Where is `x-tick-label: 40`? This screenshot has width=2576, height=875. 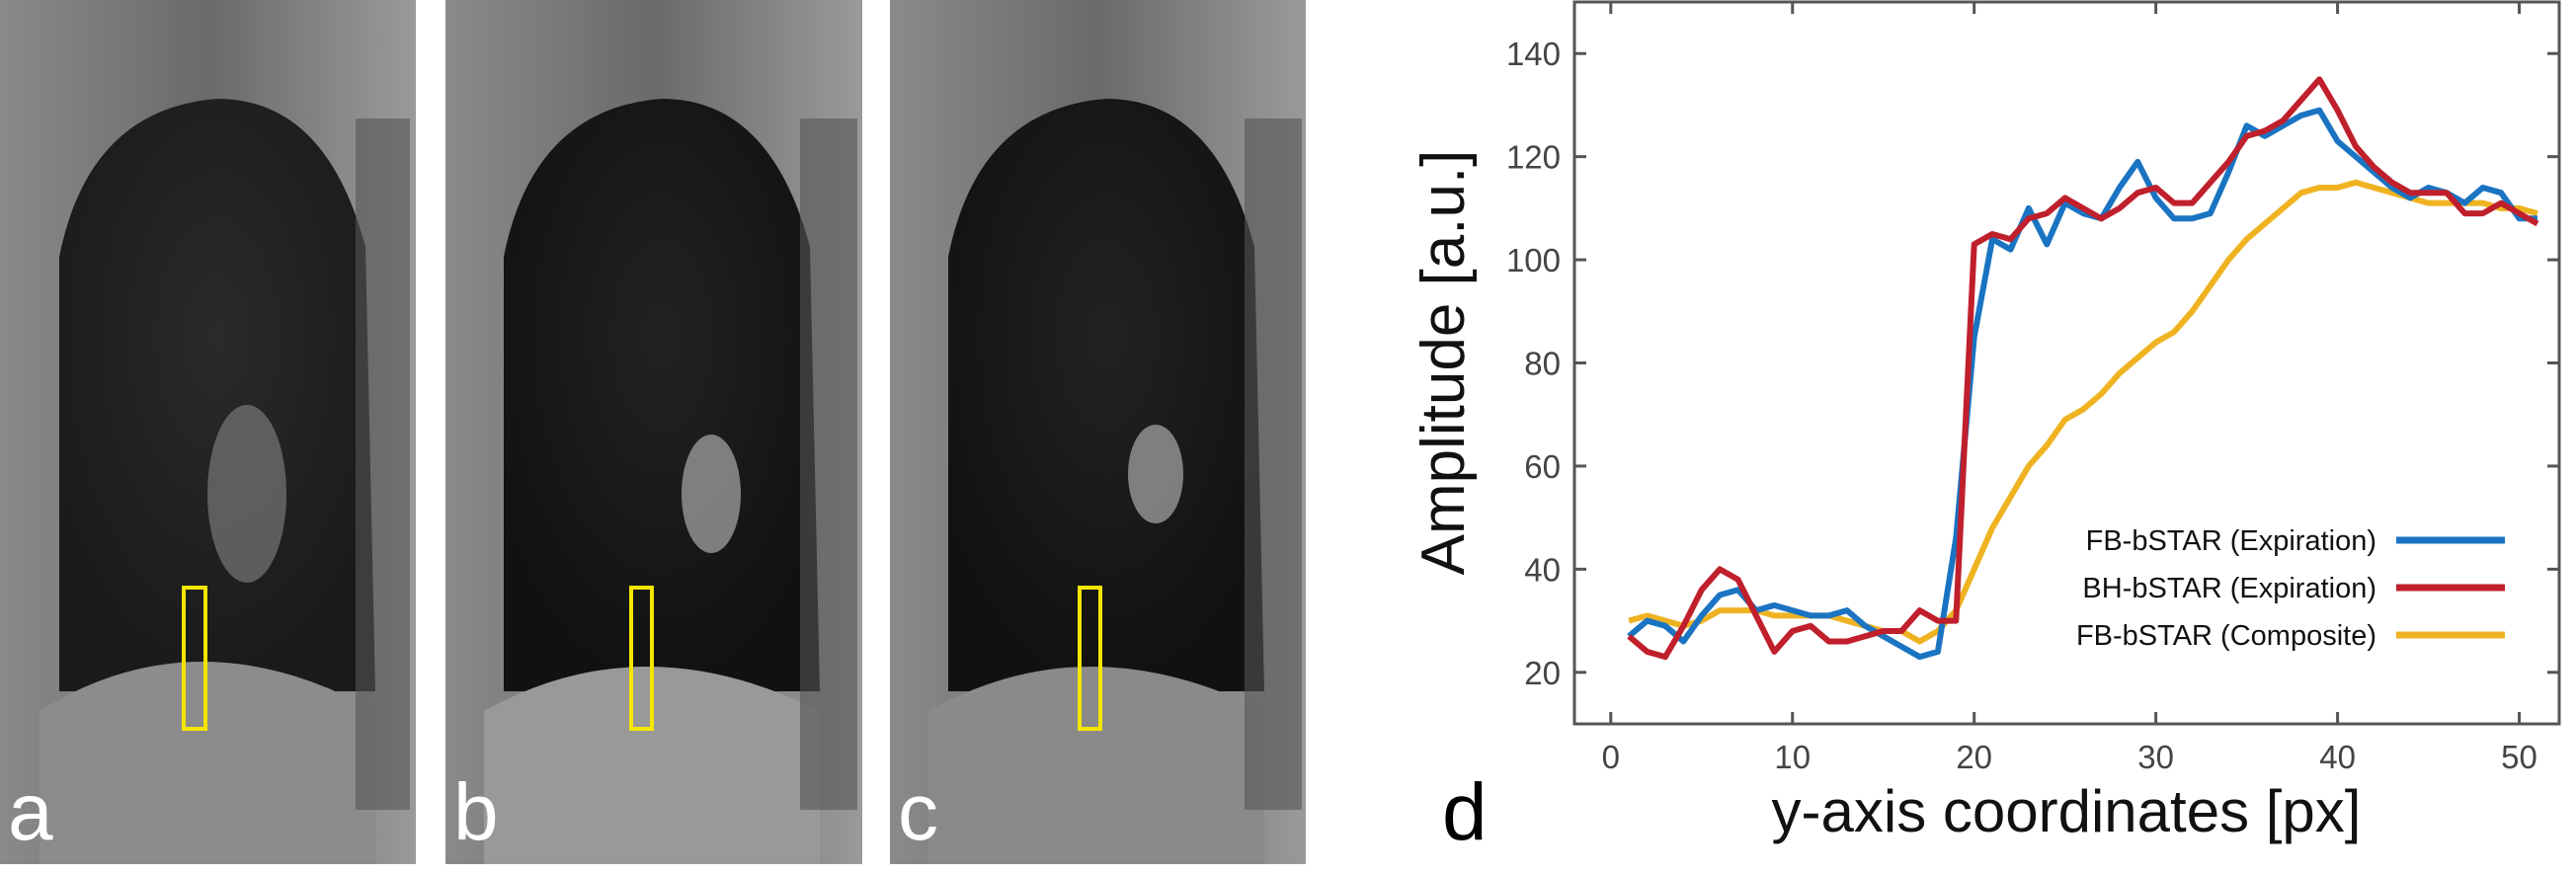
x-tick-label: 40 is located at coordinates (2337, 757).